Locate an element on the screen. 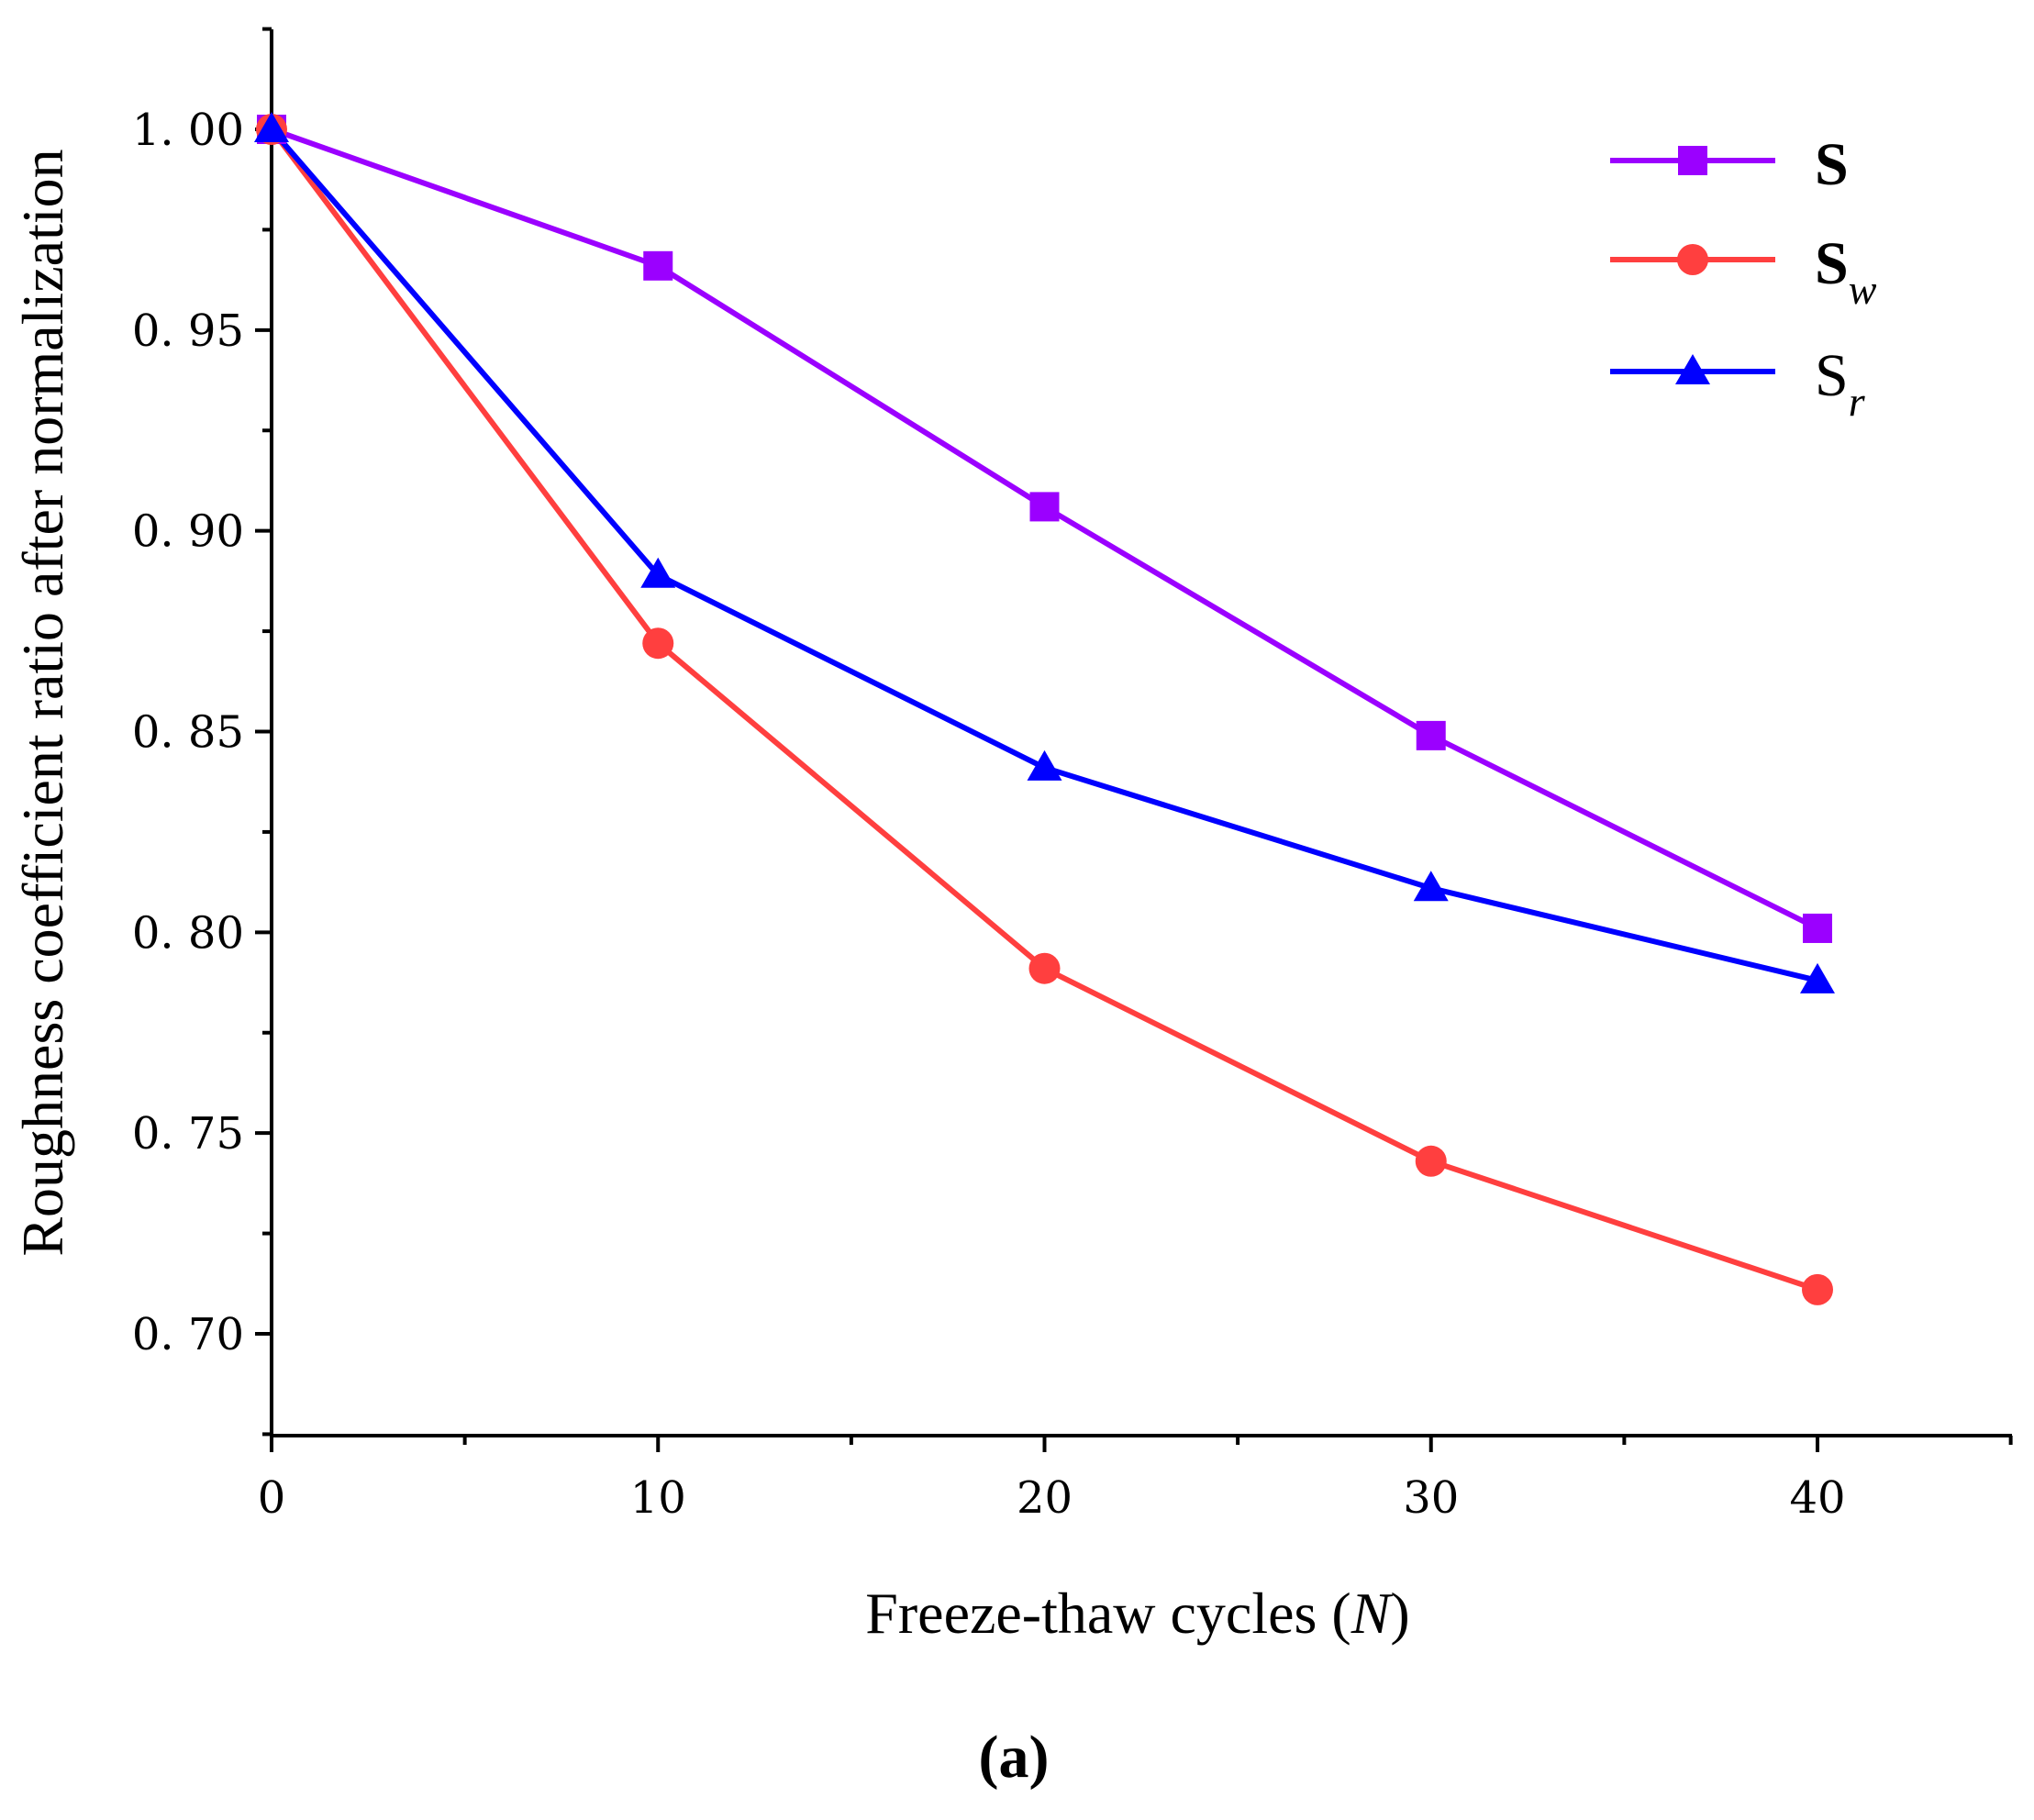  x-axis-title: Freeze-thaw cycles (N) is located at coordinates (1137, 1613).